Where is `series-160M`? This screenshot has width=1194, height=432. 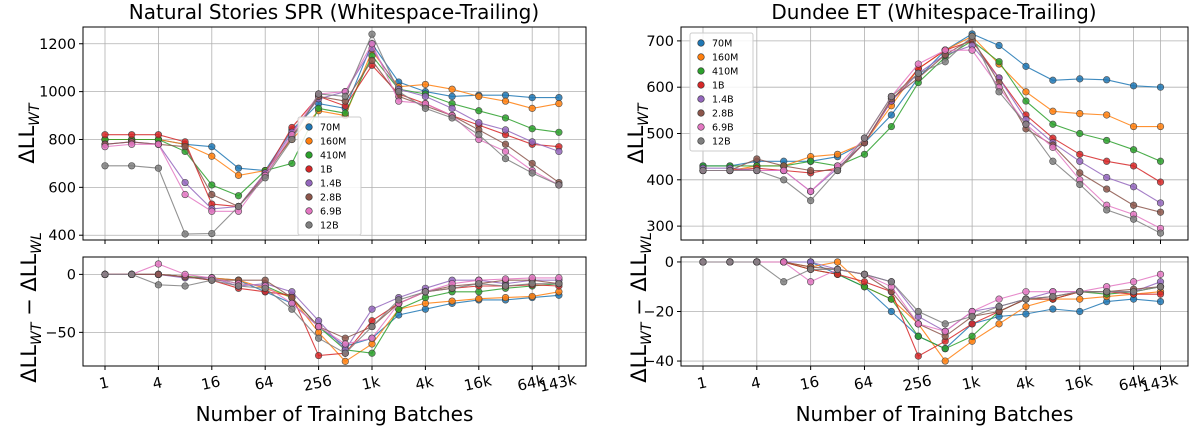 series-160M is located at coordinates (932, 103).